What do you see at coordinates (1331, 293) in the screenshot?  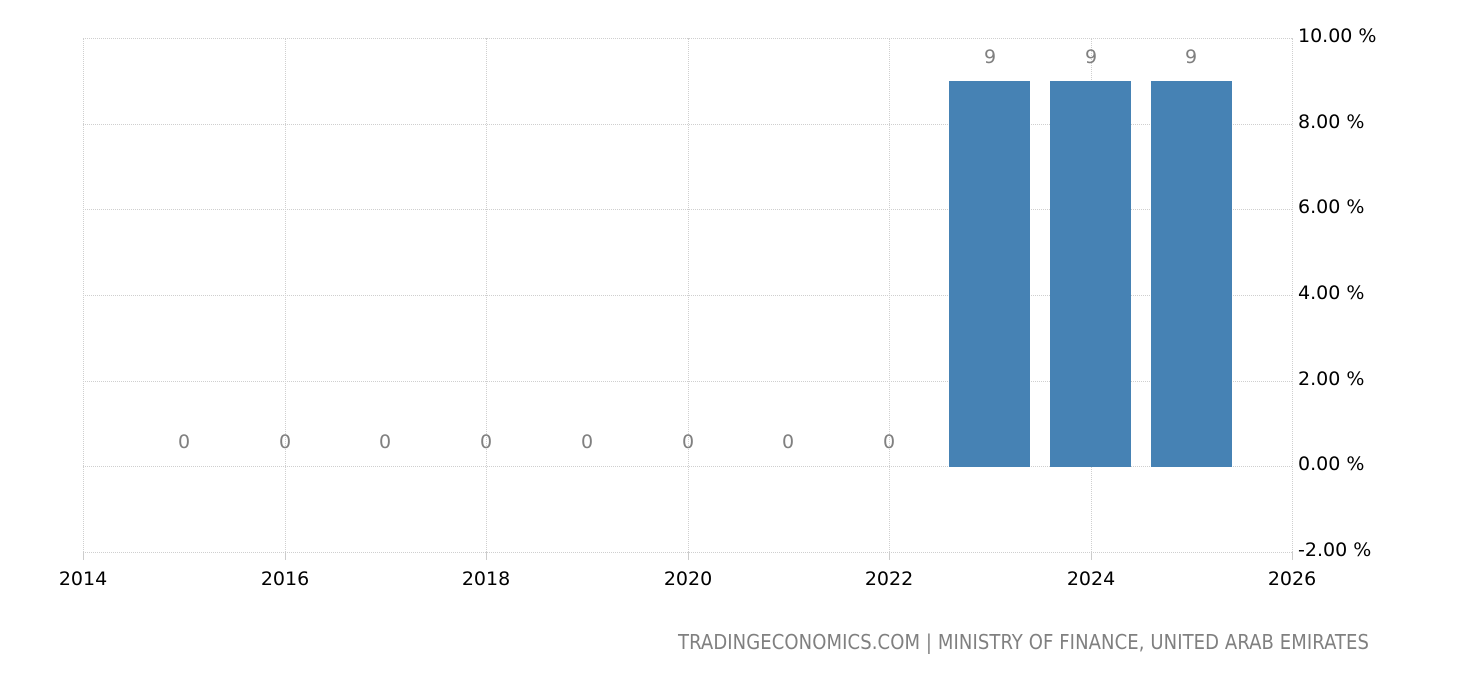 I see `y-tick-label: 4.00 %` at bounding box center [1331, 293].